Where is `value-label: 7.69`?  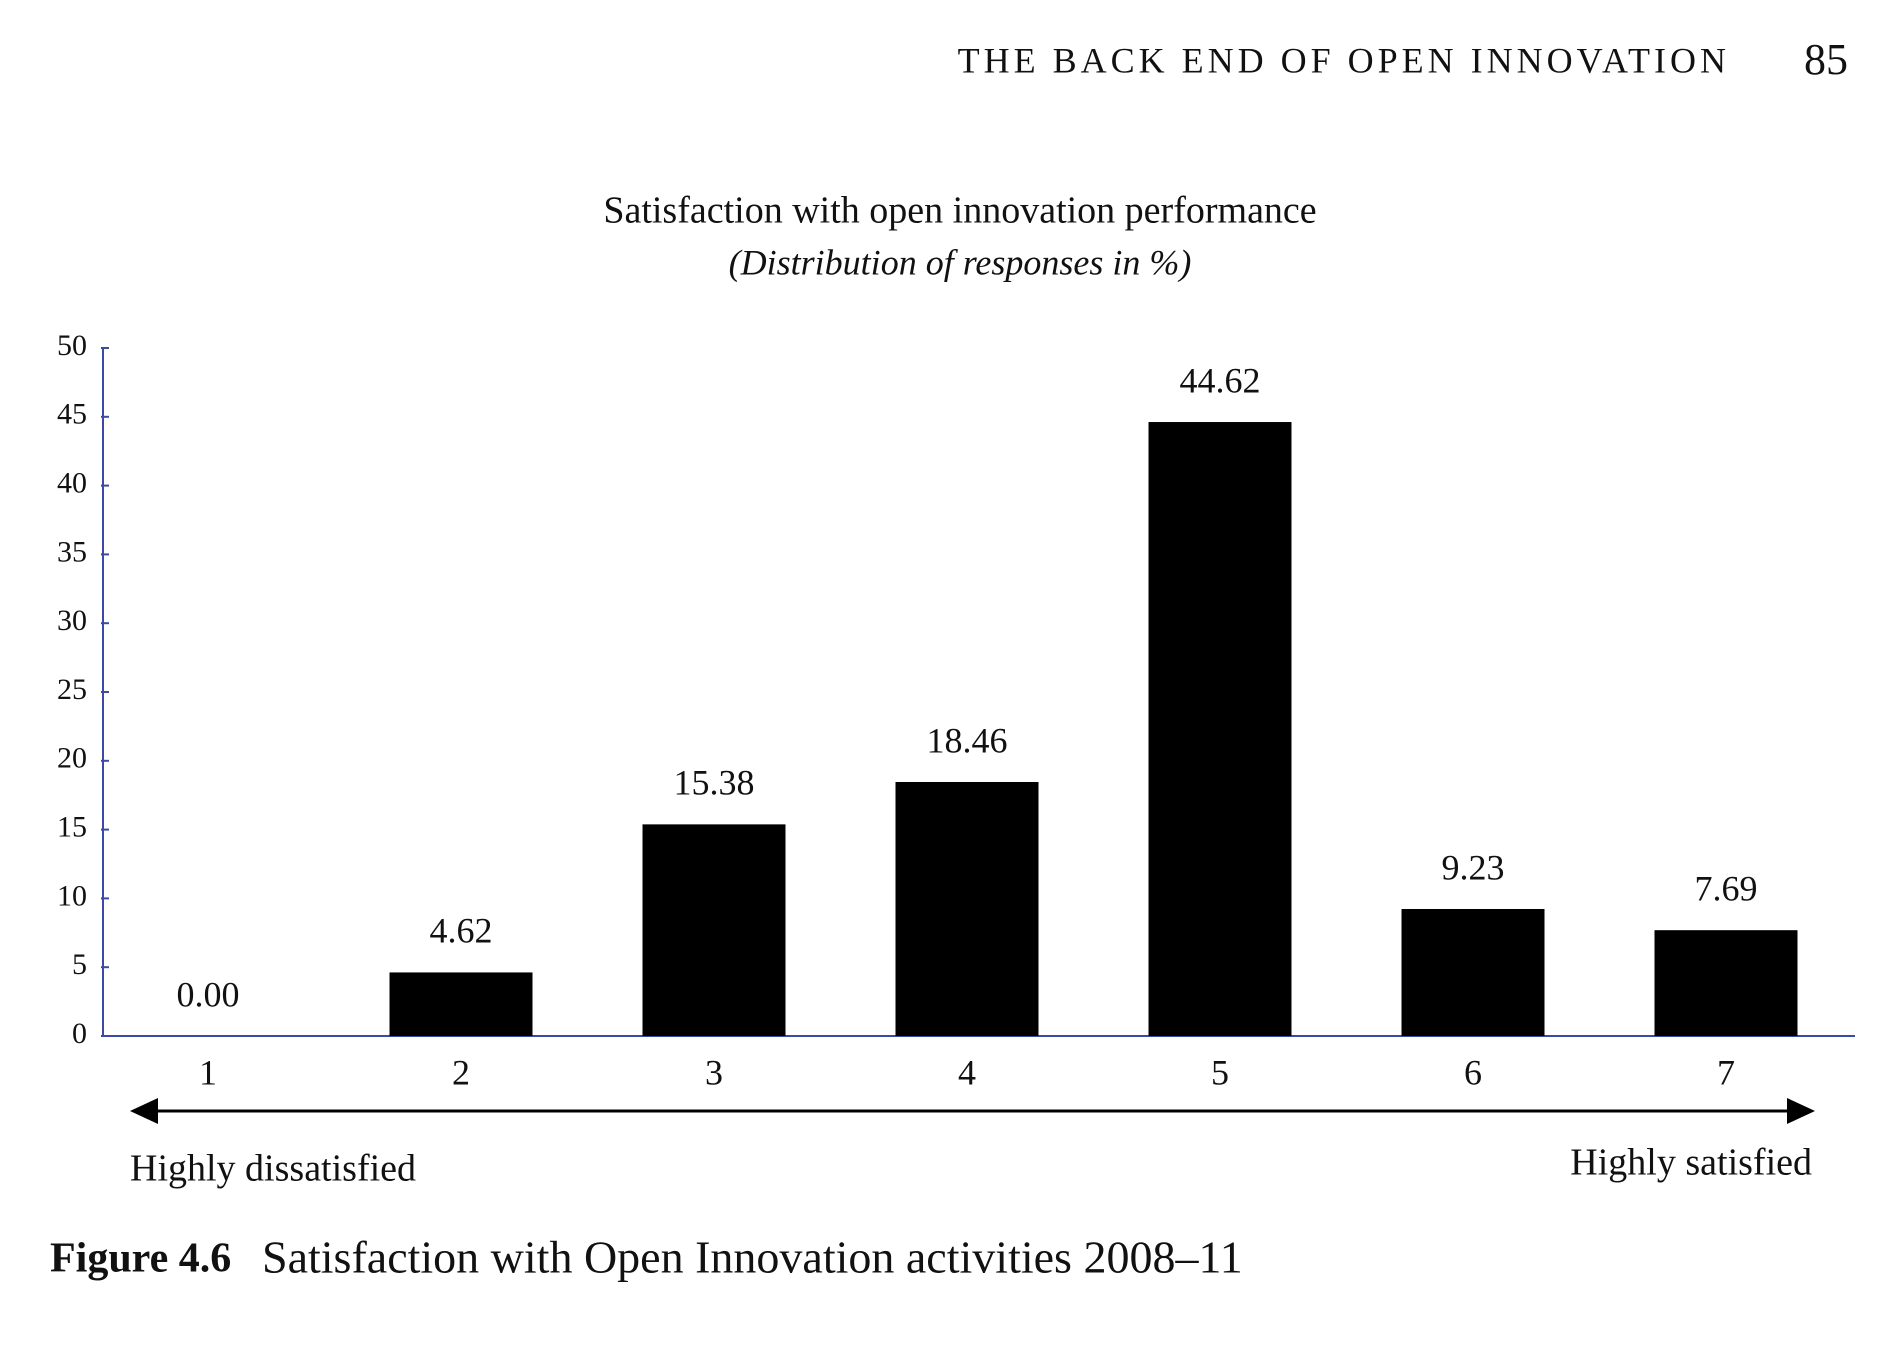 value-label: 7.69 is located at coordinates (1726, 888).